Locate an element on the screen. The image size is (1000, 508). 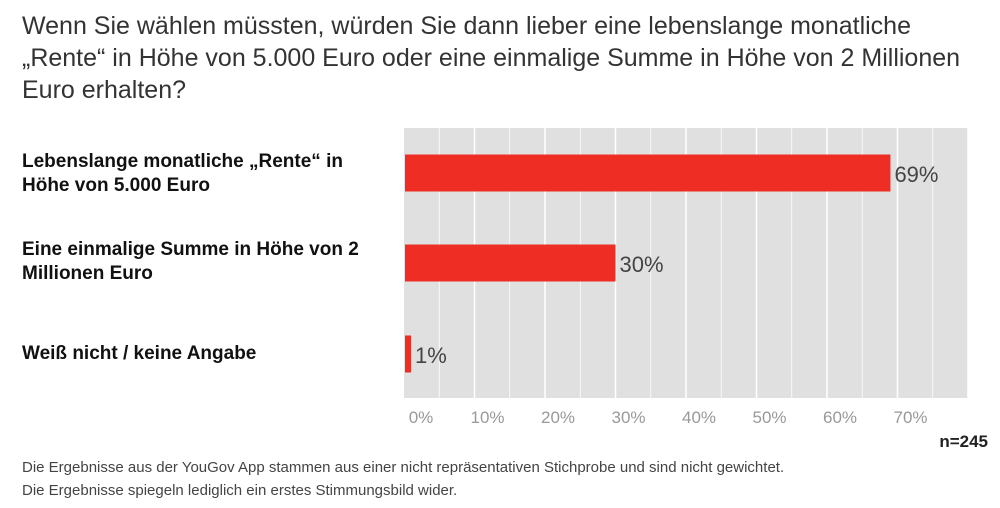
data-label-2: 30% is located at coordinates (642, 264).